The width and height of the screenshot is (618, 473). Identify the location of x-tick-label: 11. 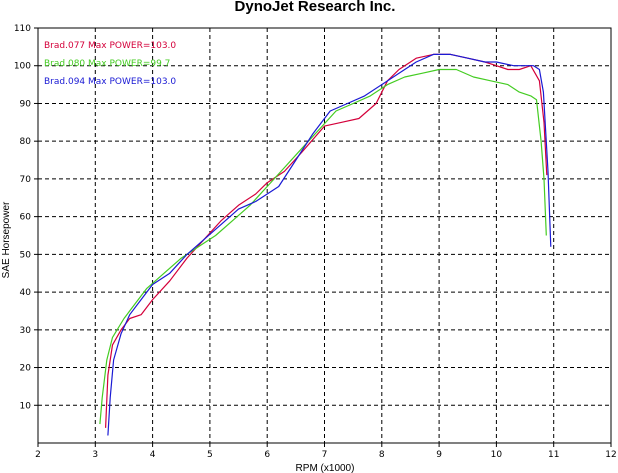
(553, 455).